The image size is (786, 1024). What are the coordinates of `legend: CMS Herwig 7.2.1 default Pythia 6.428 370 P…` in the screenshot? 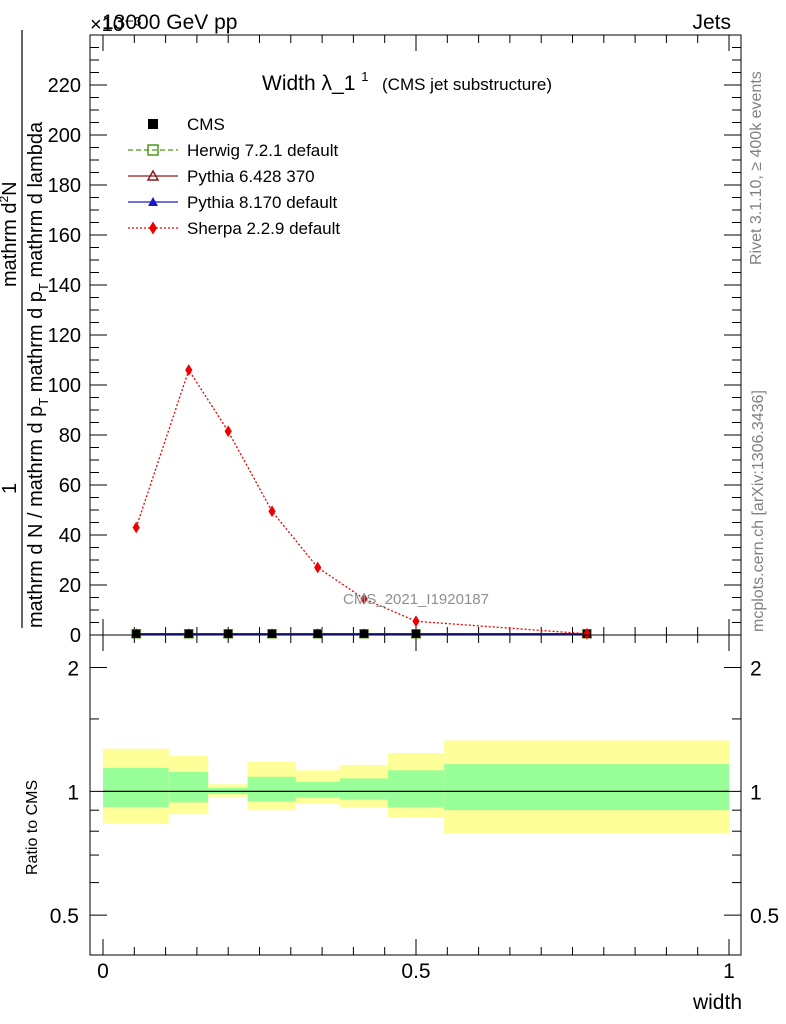 It's located at (234, 176).